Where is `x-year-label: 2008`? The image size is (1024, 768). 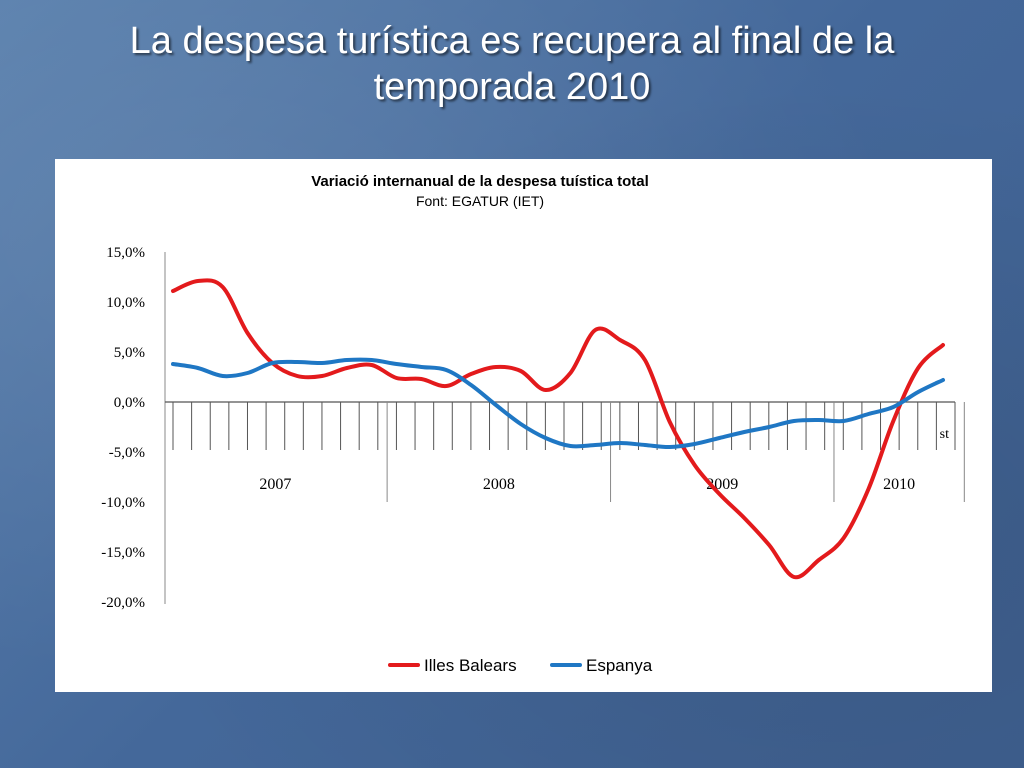 x-year-label: 2008 is located at coordinates (499, 484).